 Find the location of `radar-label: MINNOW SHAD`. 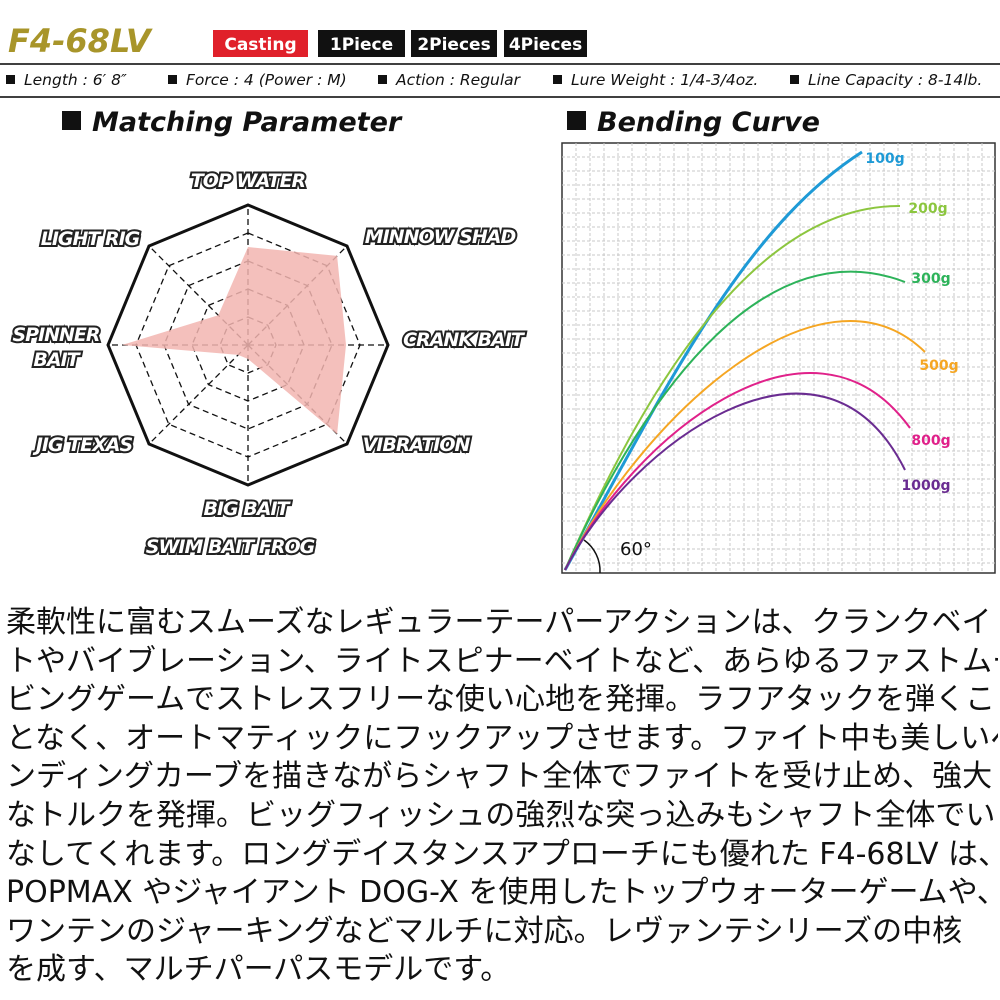

radar-label: MINNOW SHAD is located at coordinates (440, 237).